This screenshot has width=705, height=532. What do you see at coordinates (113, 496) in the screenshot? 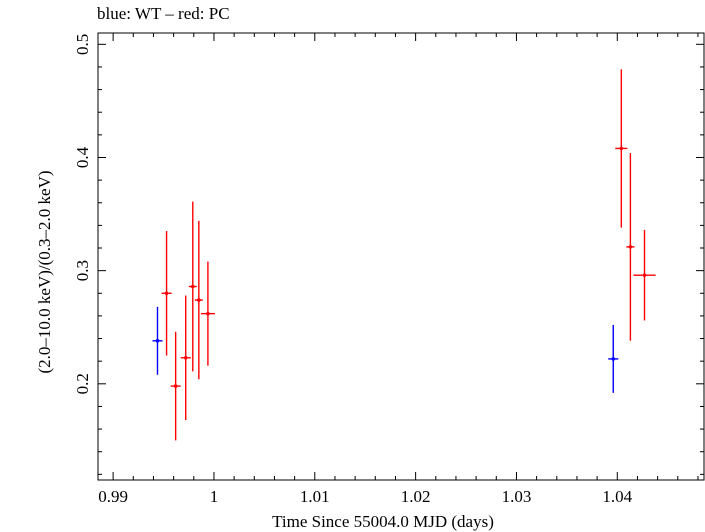
I see `x-tick-label: 0.99` at bounding box center [113, 496].